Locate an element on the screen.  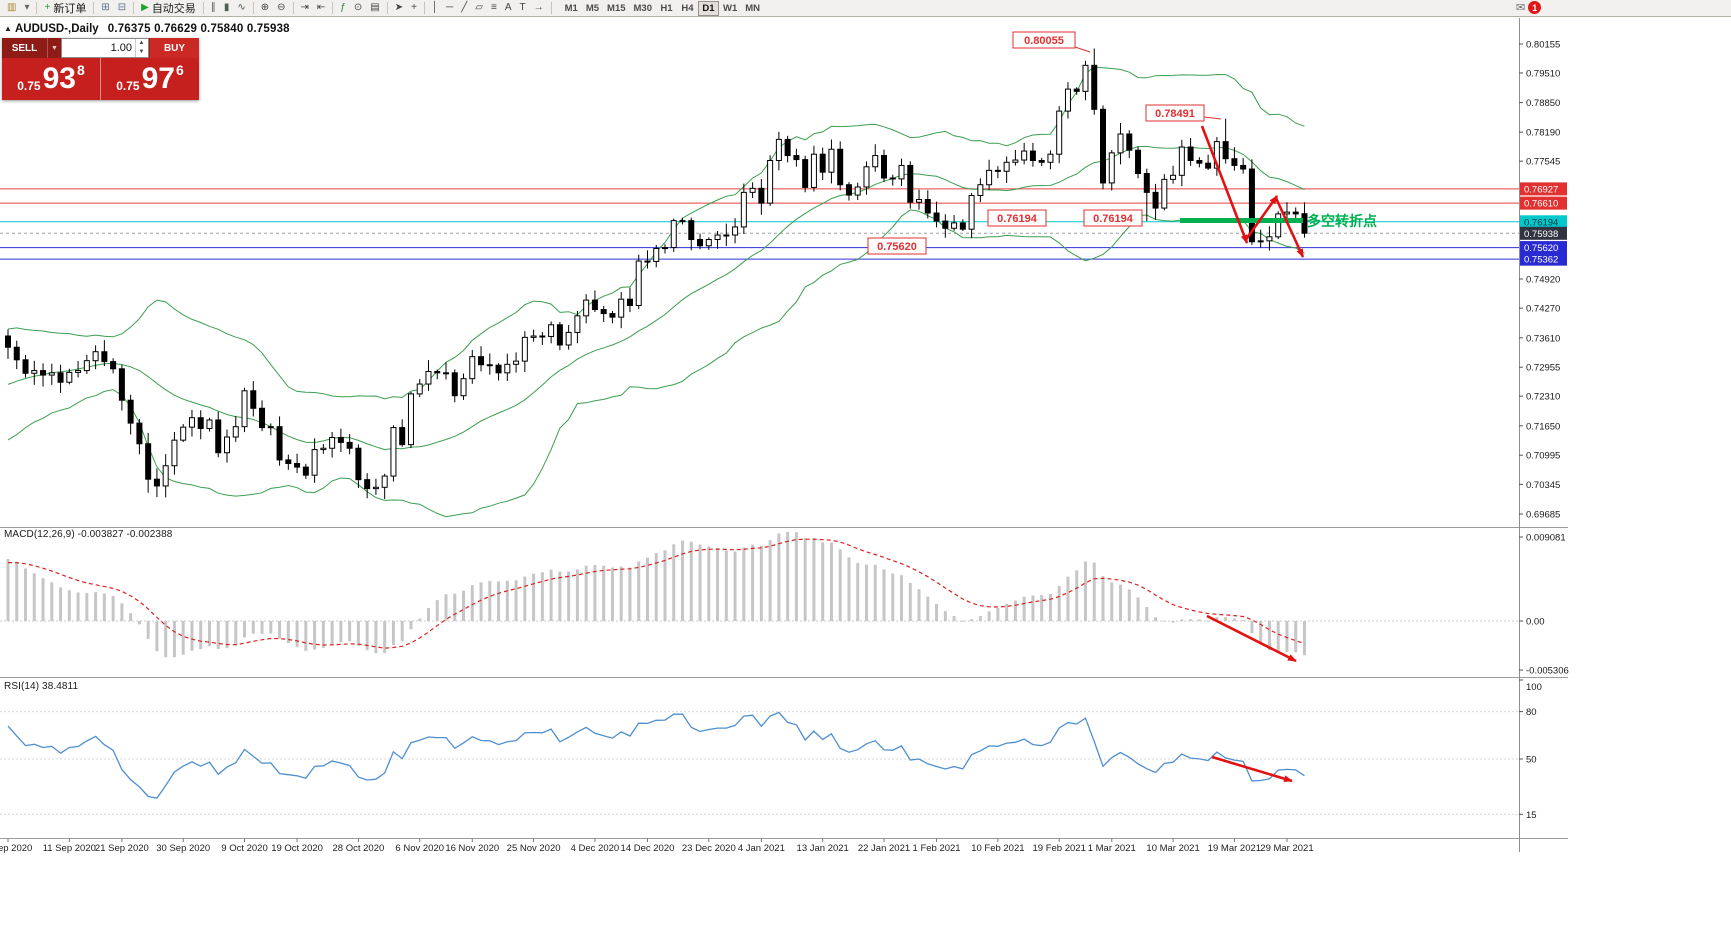
date-axis-label: 29 Mar 2021 is located at coordinates (1286, 848).